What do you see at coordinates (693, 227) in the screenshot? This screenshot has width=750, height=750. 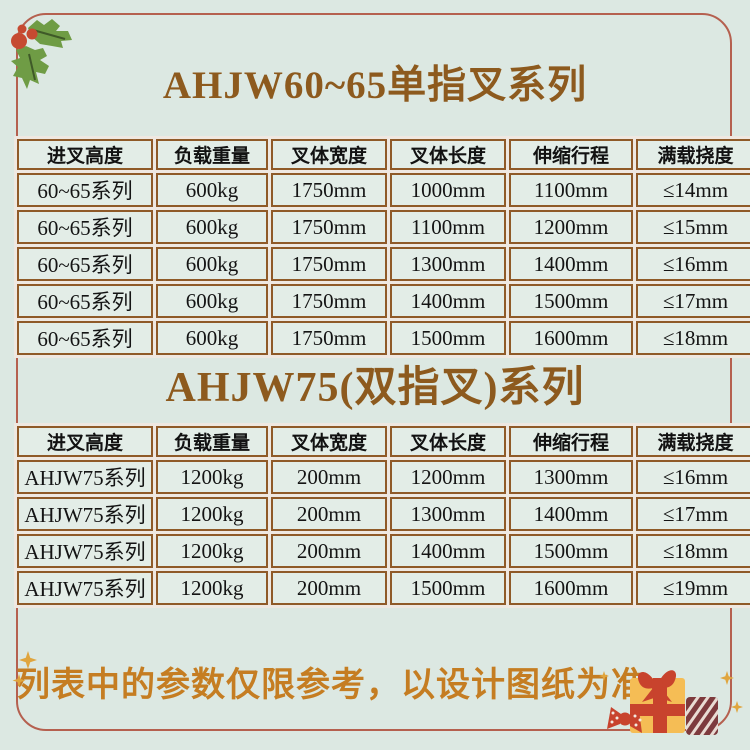 I see `table-cell: ≤15mm` at bounding box center [693, 227].